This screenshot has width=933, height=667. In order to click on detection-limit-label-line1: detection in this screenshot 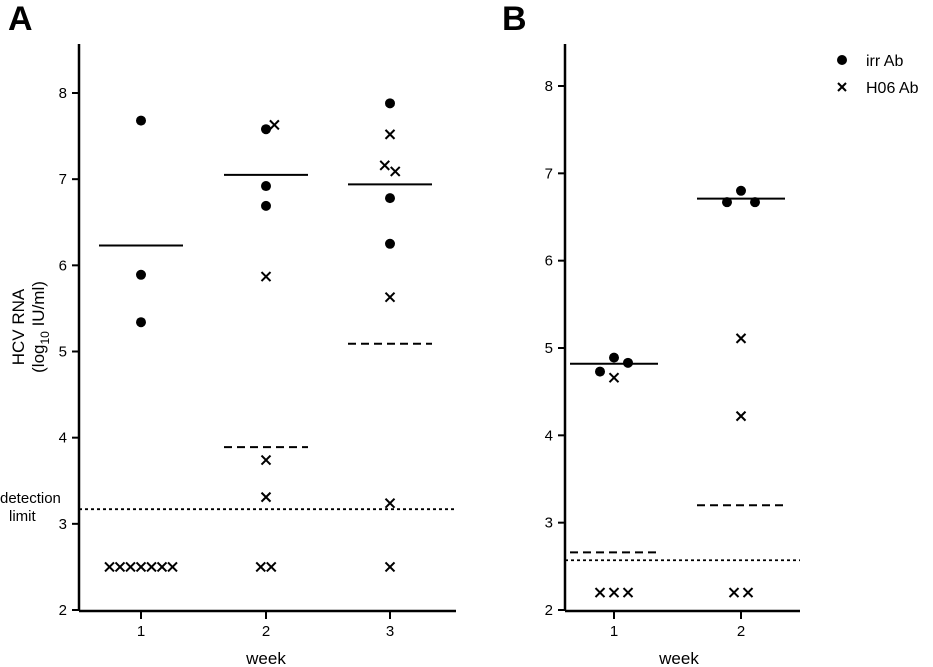, I will do `click(30, 498)`.